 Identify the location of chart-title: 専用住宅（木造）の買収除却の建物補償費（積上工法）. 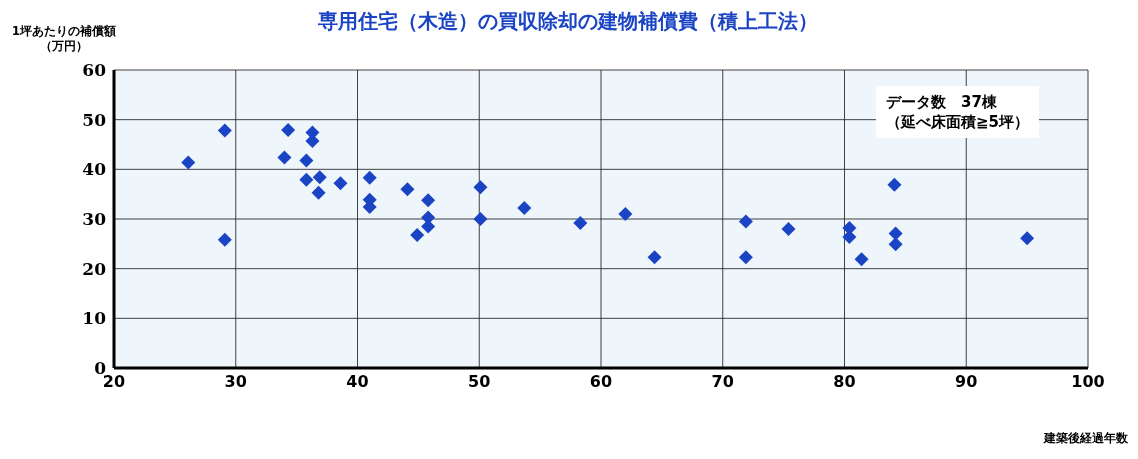
(568, 21).